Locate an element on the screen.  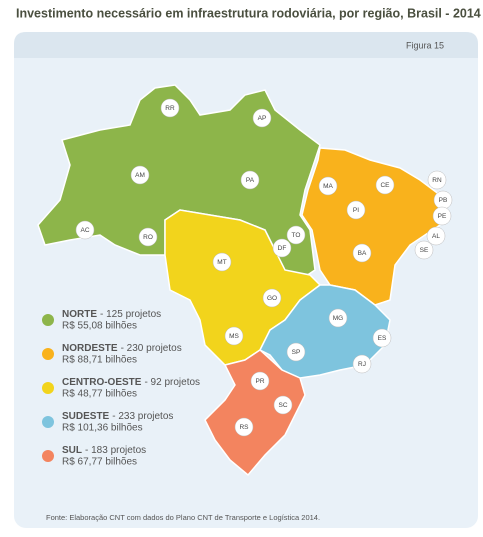
state-label: AP is located at coordinates (262, 118).